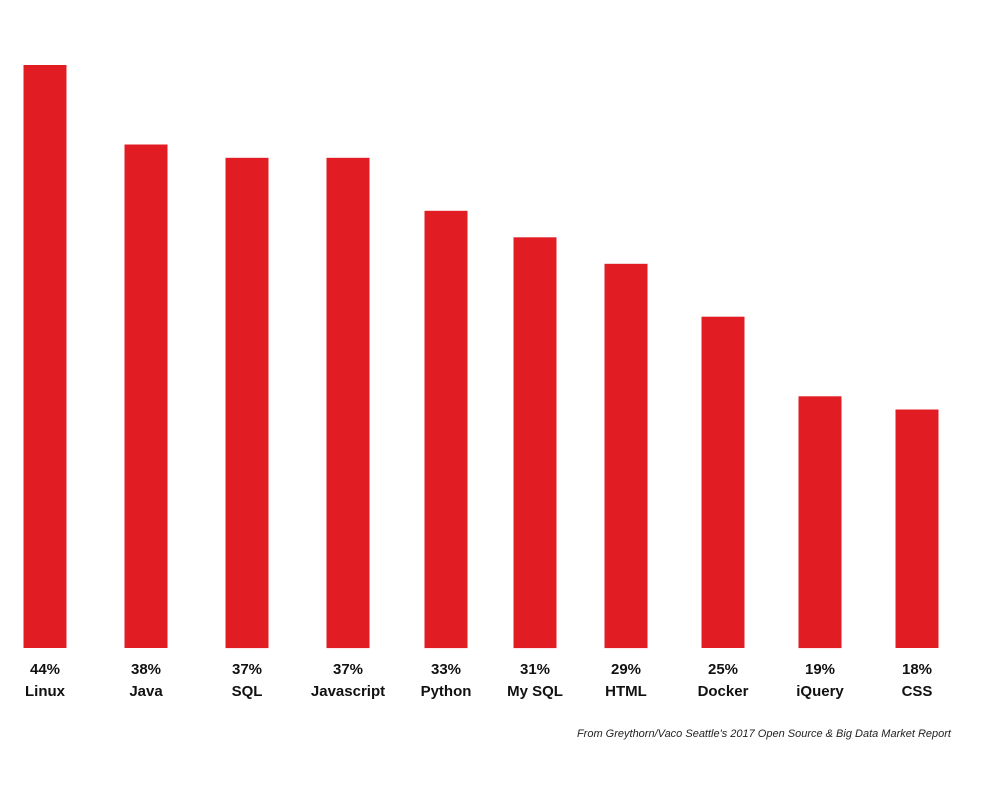  What do you see at coordinates (247, 691) in the screenshot?
I see `category-label-sql: SQL` at bounding box center [247, 691].